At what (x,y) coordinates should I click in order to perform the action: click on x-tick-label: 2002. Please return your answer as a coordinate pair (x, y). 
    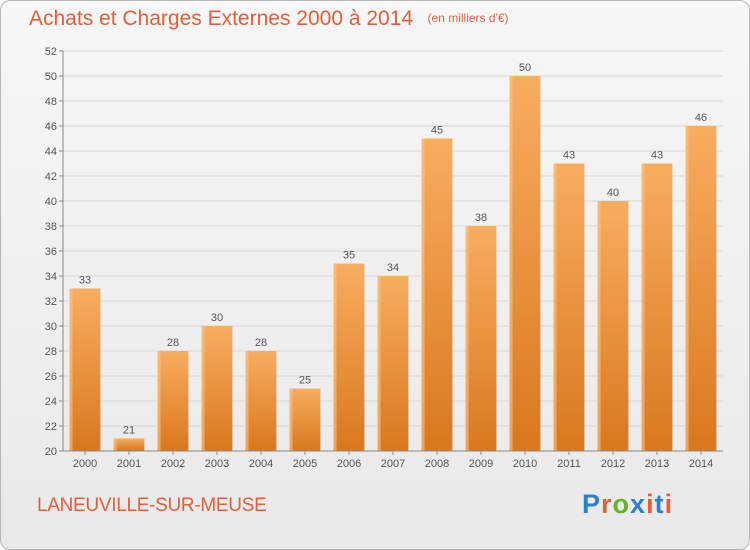
    Looking at the image, I should click on (173, 464).